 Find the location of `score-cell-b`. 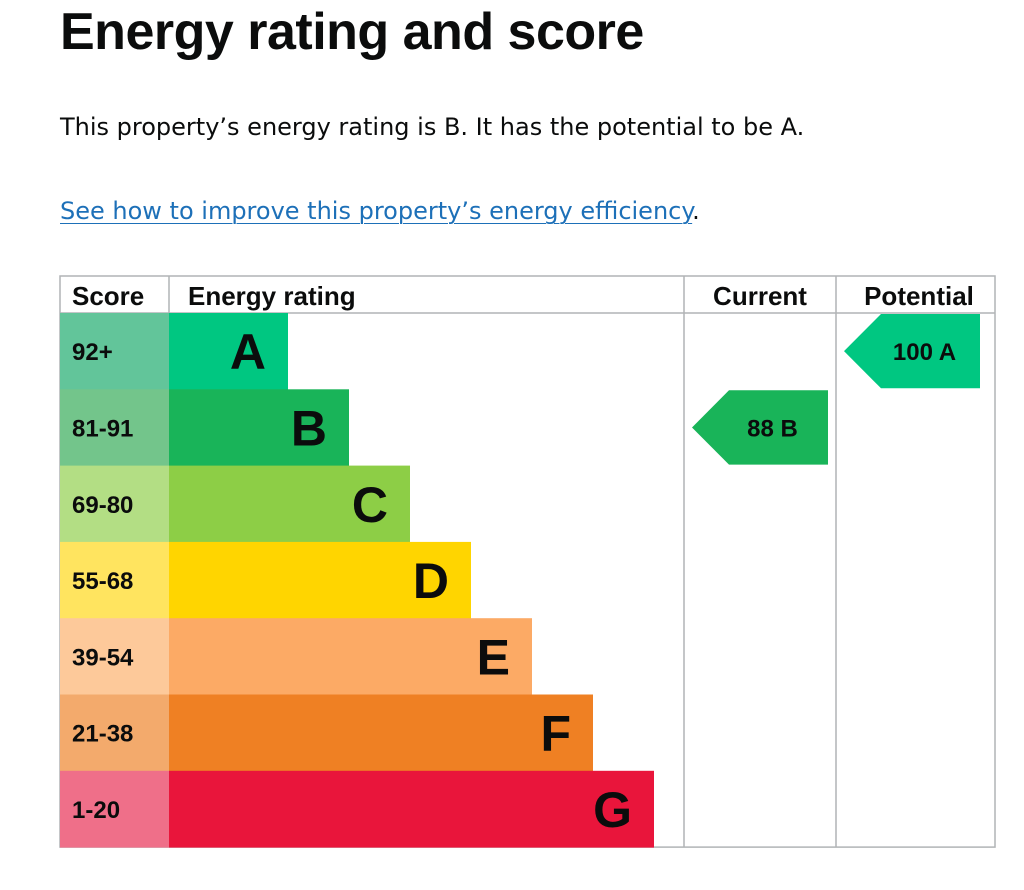

score-cell-b is located at coordinates (114, 428).